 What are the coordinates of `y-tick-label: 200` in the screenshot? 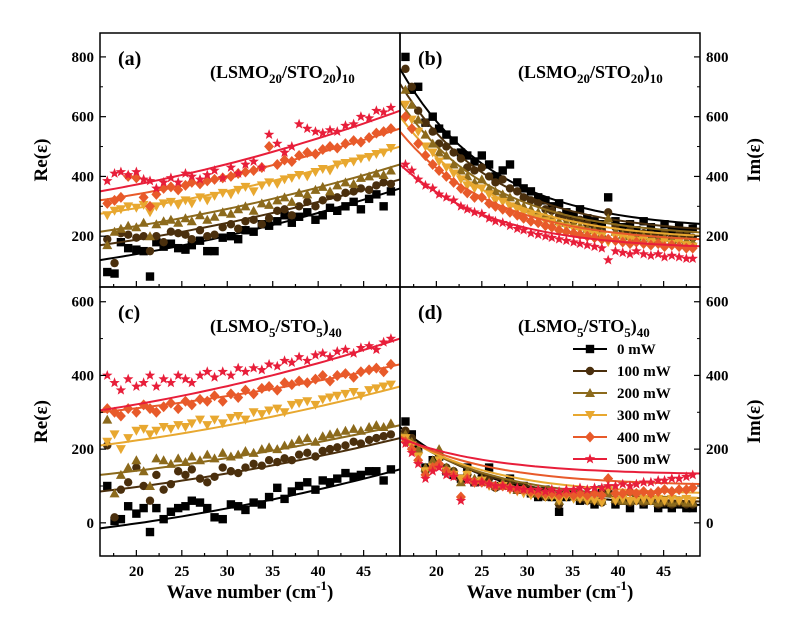 It's located at (717, 237).